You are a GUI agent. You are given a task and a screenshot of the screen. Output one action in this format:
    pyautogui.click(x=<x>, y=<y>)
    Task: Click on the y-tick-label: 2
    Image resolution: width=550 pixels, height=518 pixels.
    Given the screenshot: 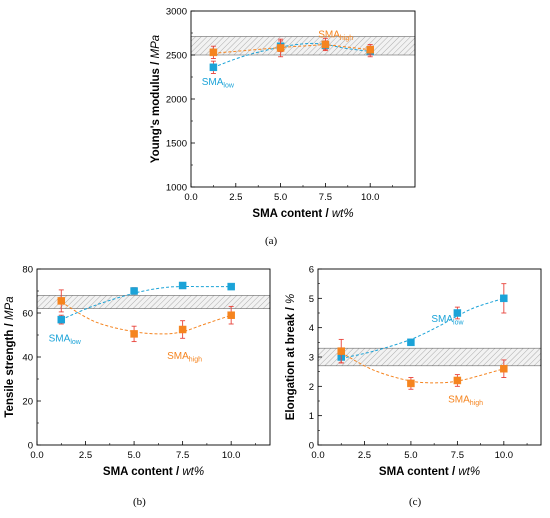 What is the action you would take?
    pyautogui.click(x=311, y=387)
    